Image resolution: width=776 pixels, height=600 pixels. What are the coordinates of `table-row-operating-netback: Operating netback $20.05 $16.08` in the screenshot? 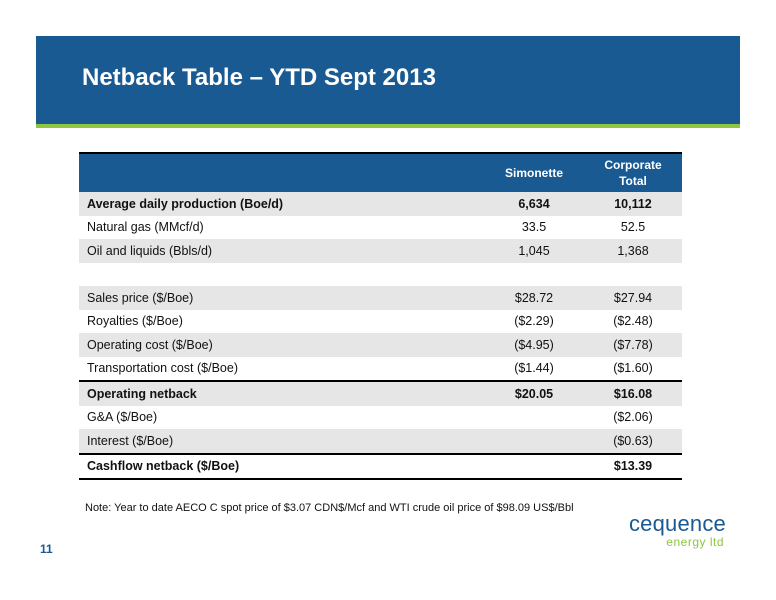 It's located at (380, 393).